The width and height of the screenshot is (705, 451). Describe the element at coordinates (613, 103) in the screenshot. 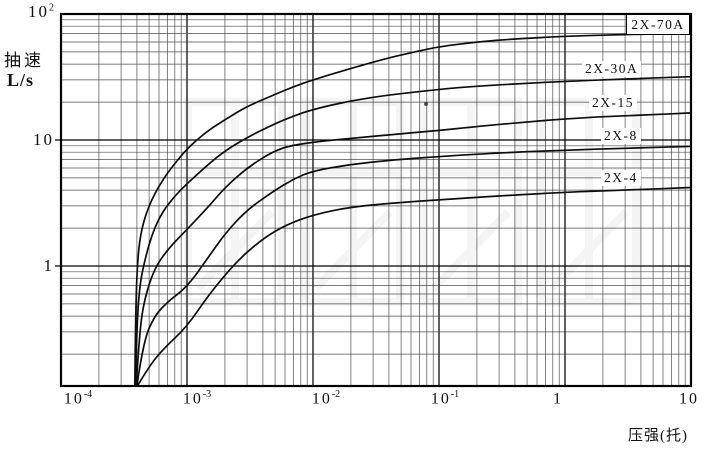

I see `curve-label-2x-15: 2X-15` at that location.